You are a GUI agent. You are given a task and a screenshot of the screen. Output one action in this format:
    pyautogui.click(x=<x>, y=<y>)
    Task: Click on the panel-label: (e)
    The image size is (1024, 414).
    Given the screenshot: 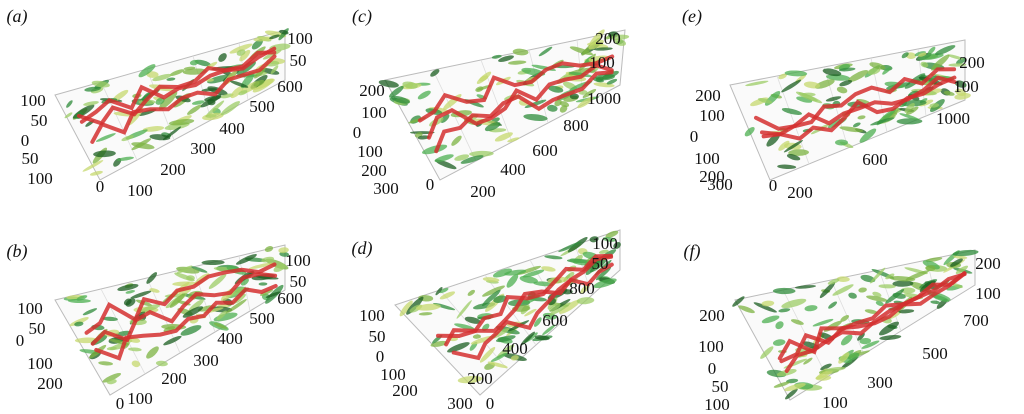 What is the action you would take?
    pyautogui.click(x=692, y=16)
    